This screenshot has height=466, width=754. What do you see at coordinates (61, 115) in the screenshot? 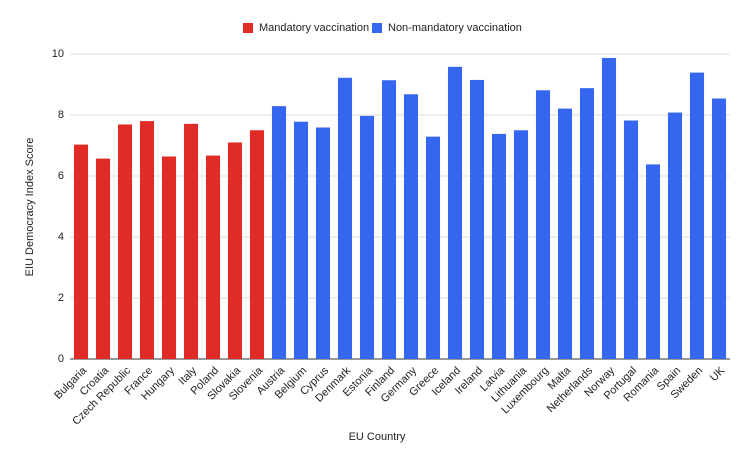
I see `y-tick-label: 8` at bounding box center [61, 115].